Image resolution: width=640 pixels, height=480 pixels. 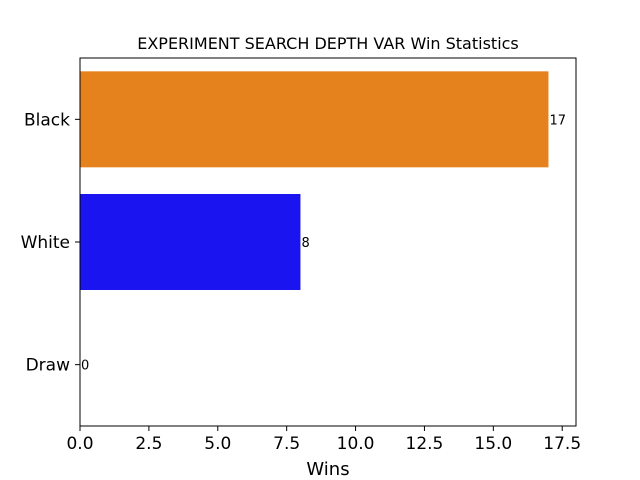 I want to click on x-tick-label: 7.5, so click(x=286, y=444).